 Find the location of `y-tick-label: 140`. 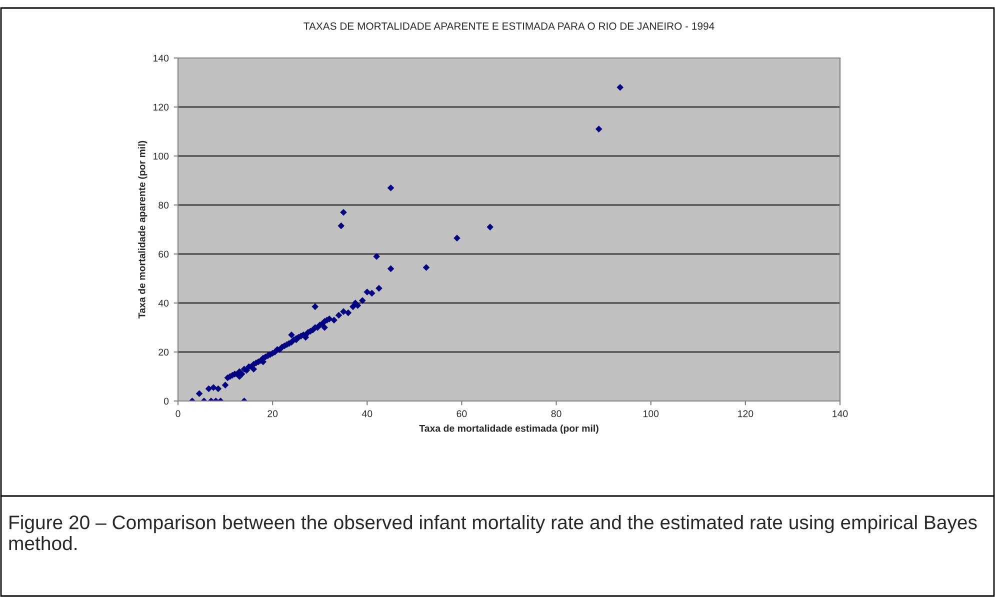

y-tick-label: 140 is located at coordinates (161, 58).